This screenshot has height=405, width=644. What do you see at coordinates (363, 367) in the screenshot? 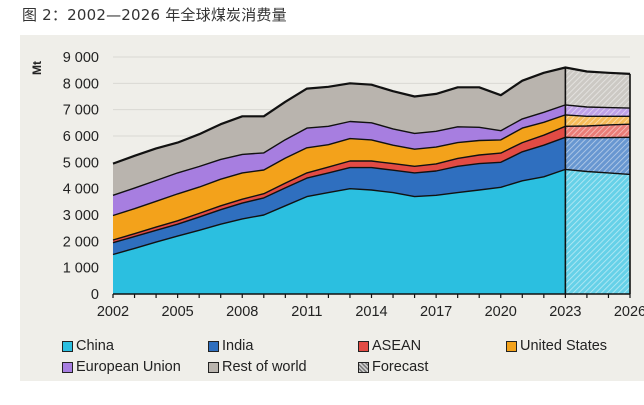
I see `legend-swatch-forecast` at bounding box center [363, 367].